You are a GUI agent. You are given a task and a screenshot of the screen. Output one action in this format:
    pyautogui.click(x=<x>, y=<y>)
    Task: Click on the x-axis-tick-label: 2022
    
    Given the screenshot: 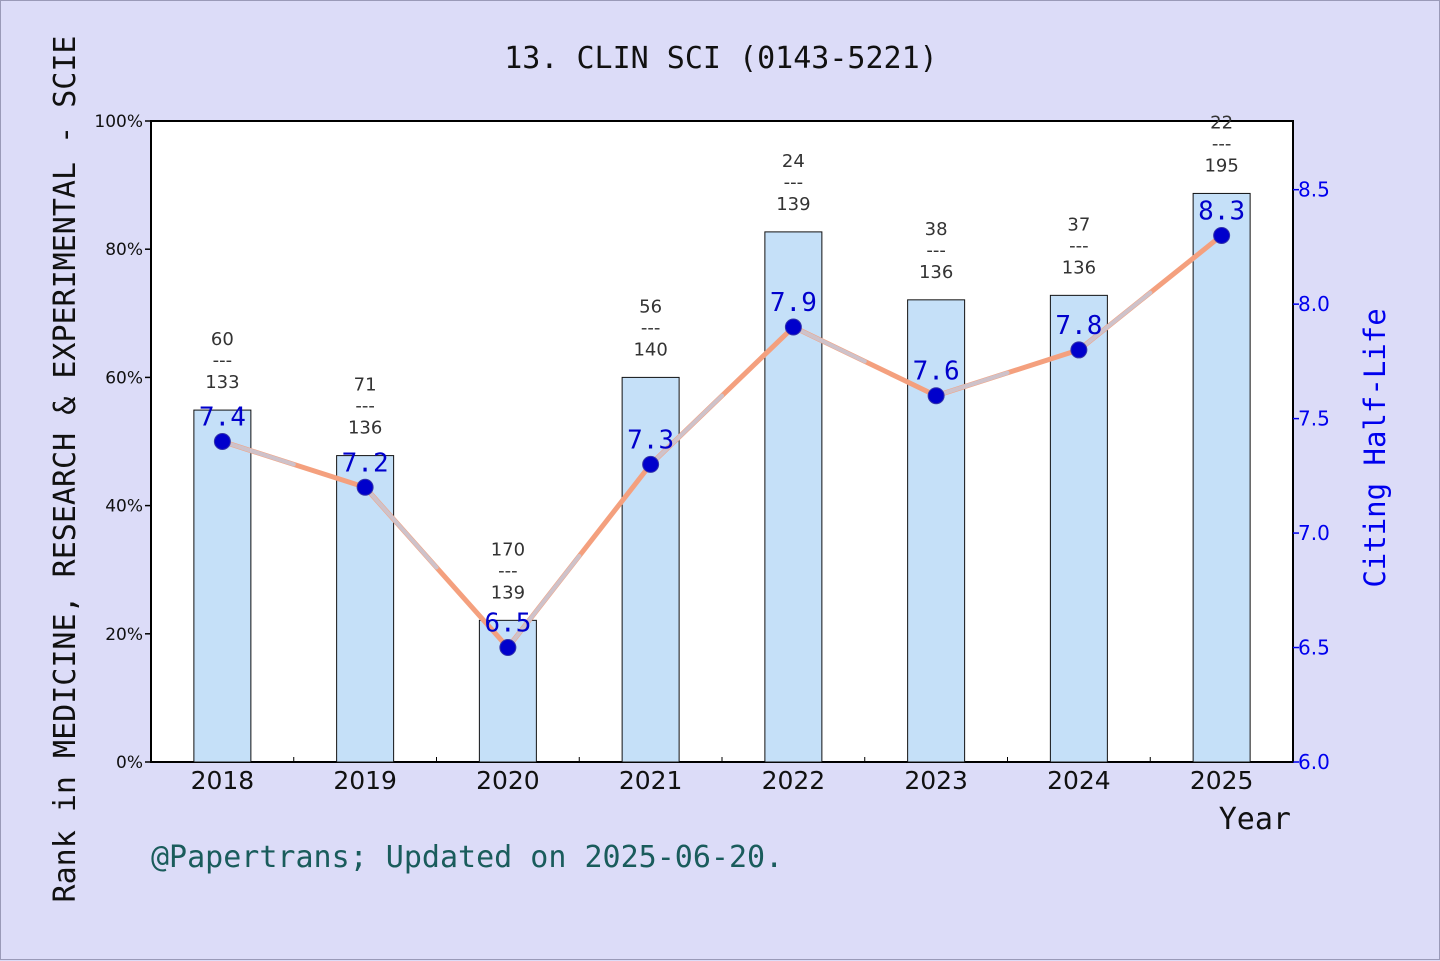 What is the action you would take?
    pyautogui.click(x=794, y=780)
    